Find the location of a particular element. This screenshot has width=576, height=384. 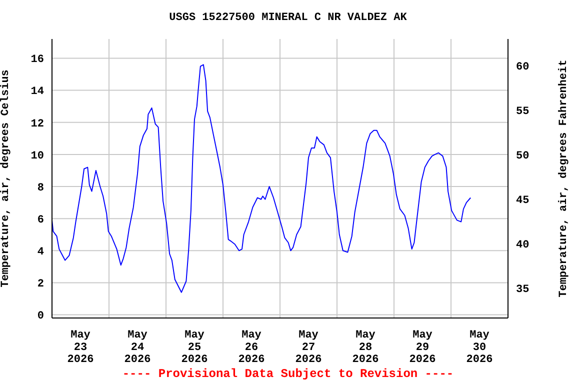

y-tick-label: 16 is located at coordinates (37, 60).